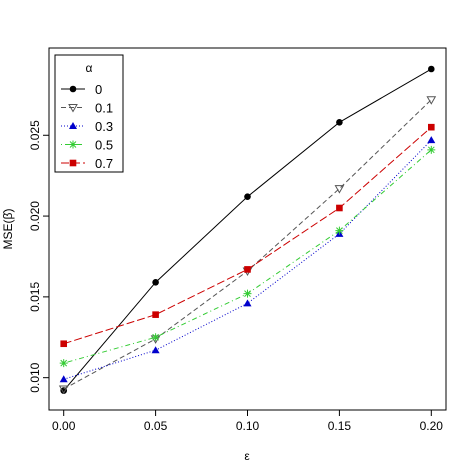  Describe the element at coordinates (247, 456) in the screenshot. I see `x-axis-label: ε` at that location.